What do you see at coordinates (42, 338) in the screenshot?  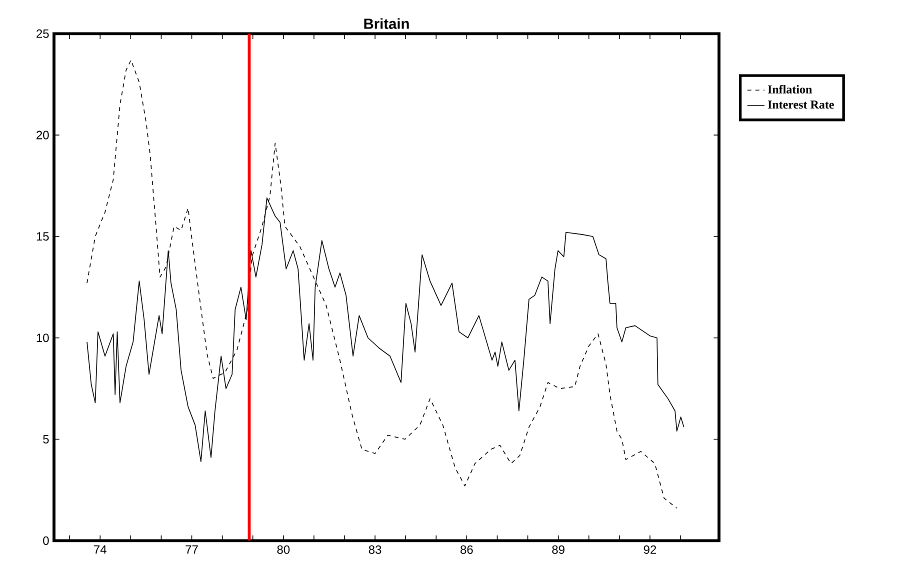 I see `y-tick-label: 10` at bounding box center [42, 338].